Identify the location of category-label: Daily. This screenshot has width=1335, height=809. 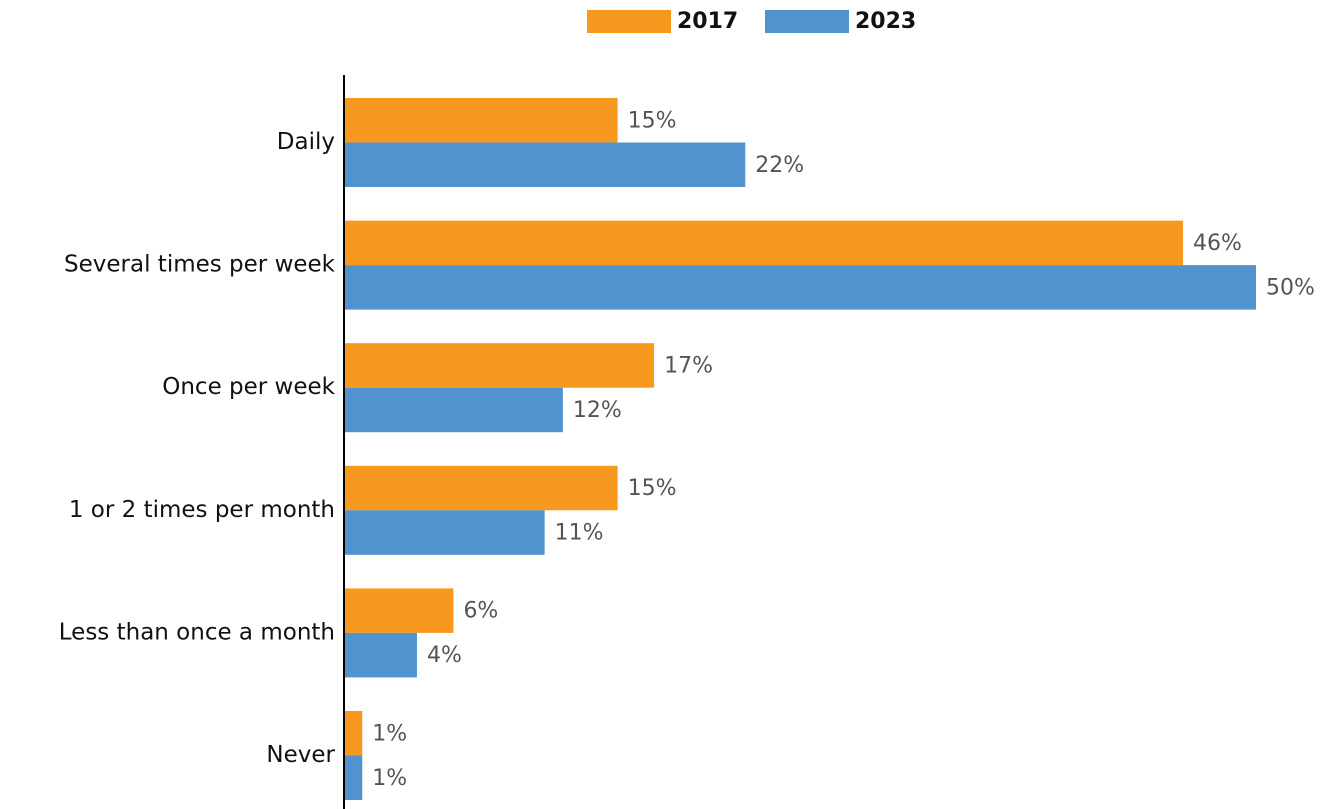
(306, 142).